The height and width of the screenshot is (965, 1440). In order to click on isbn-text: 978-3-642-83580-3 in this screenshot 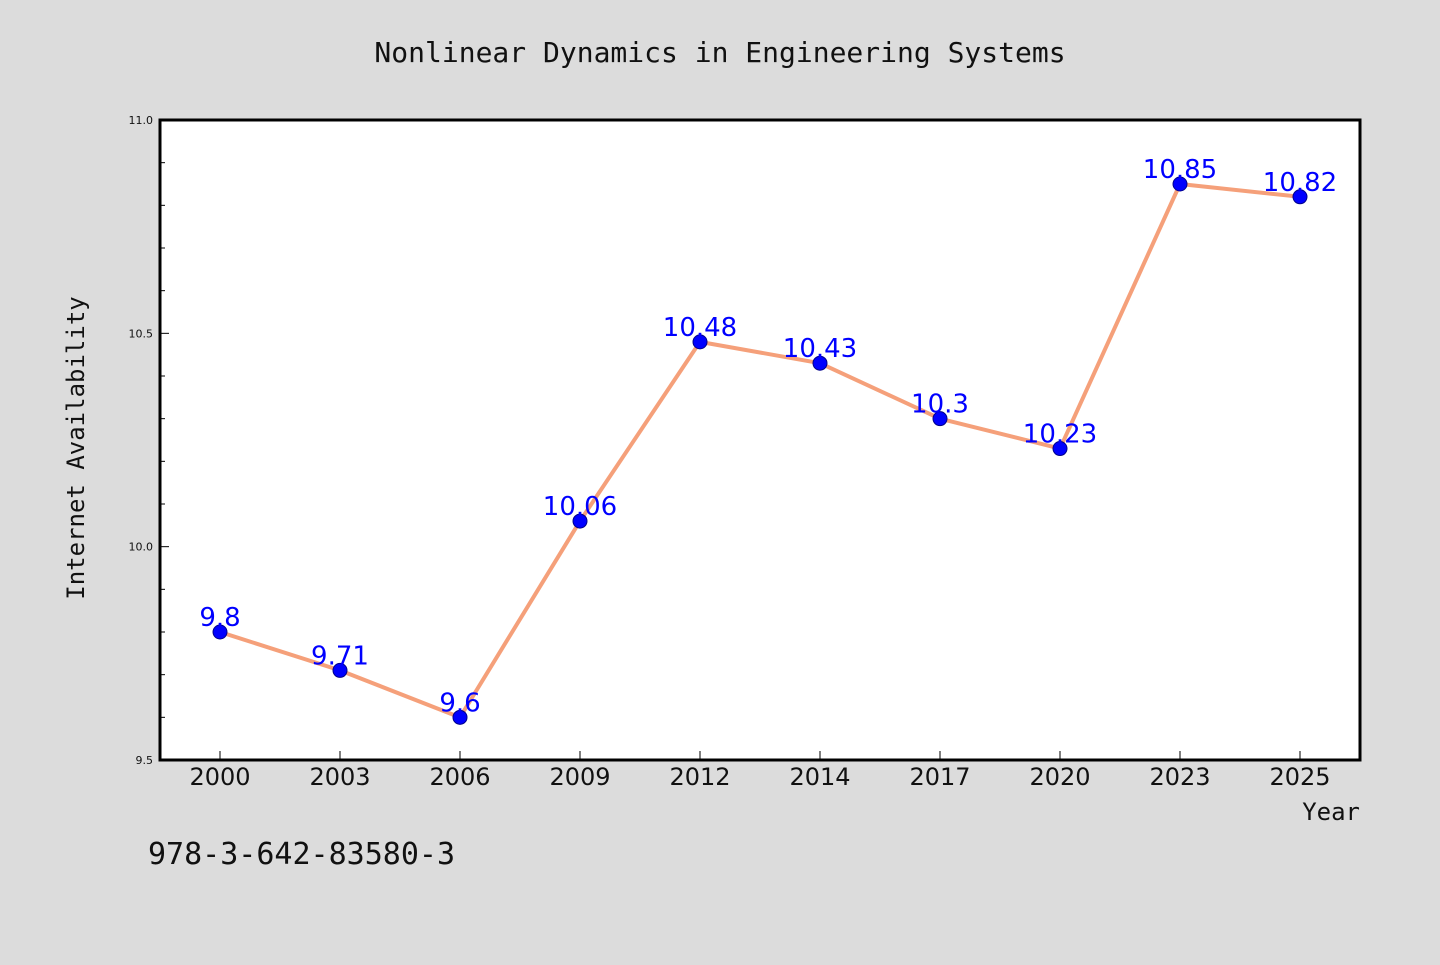, I will do `click(301, 854)`.